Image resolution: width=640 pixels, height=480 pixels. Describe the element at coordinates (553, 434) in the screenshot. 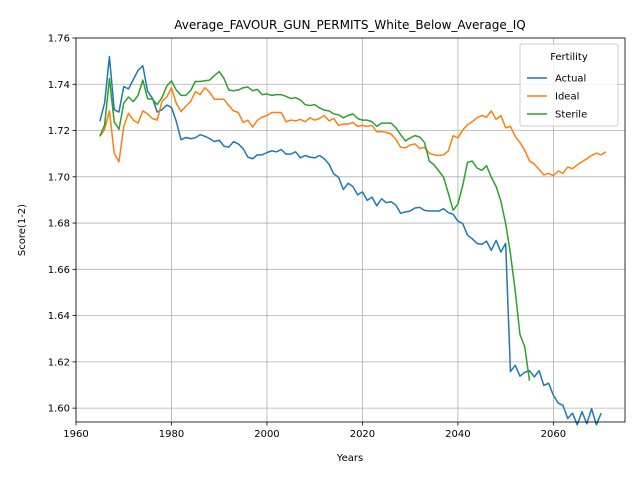

I see `x-tick-label: 2060` at that location.